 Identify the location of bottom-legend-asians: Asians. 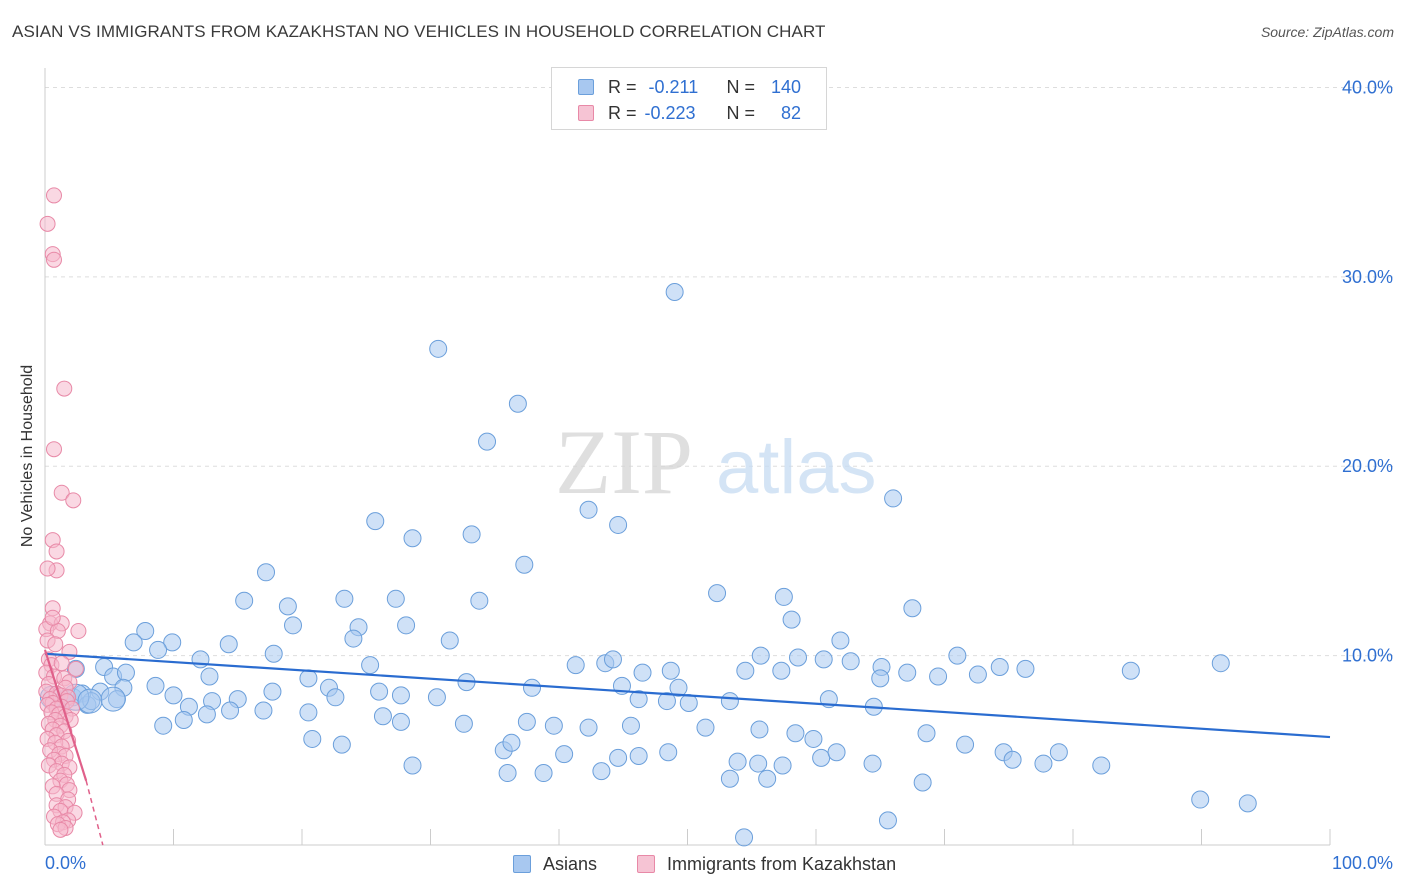
(555, 864).